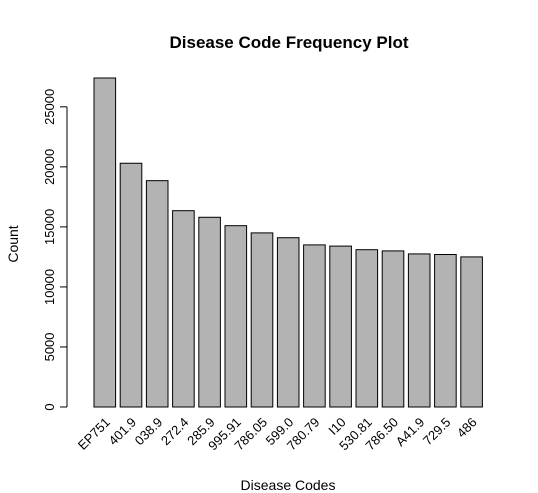 The width and height of the screenshot is (538, 493). Describe the element at coordinates (175, 432) in the screenshot. I see `x-tick-label: 272.4` at that location.